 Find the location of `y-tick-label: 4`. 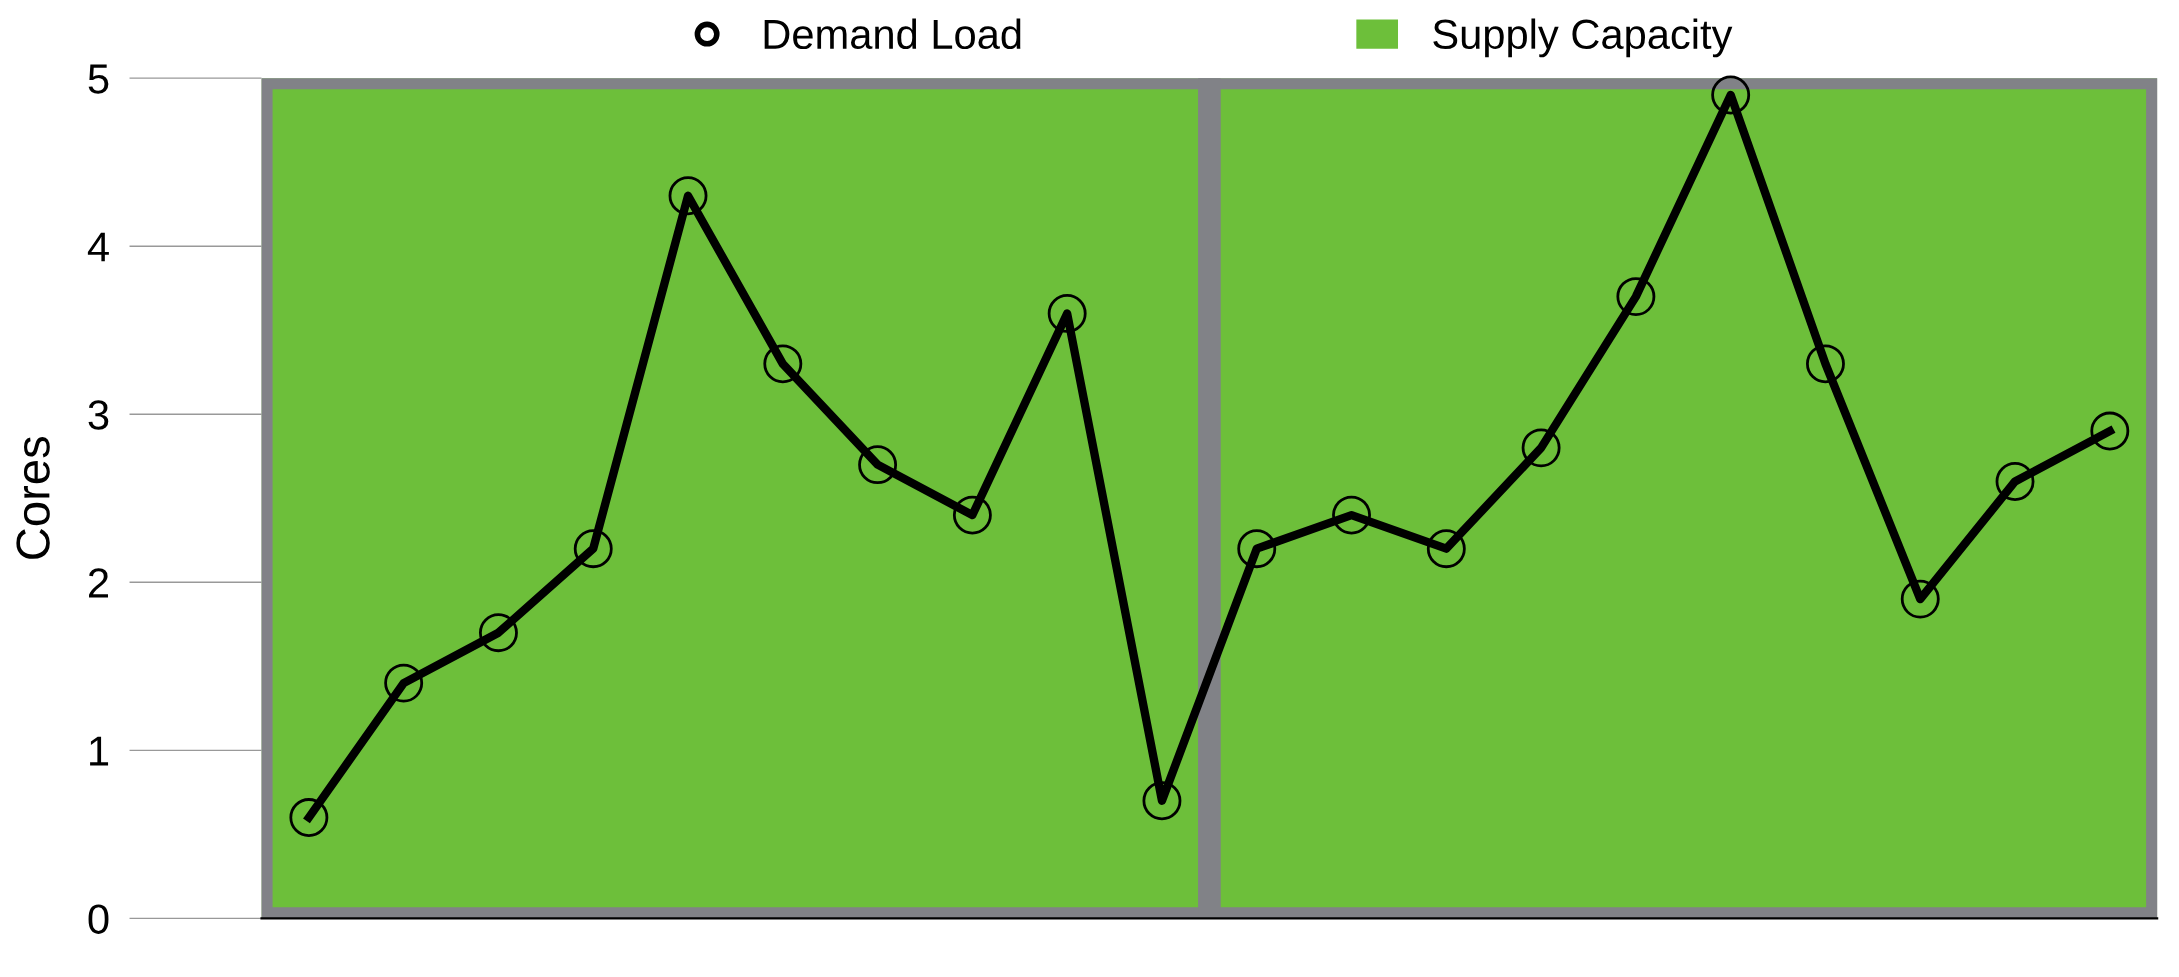

y-tick-label: 4 is located at coordinates (98, 247).